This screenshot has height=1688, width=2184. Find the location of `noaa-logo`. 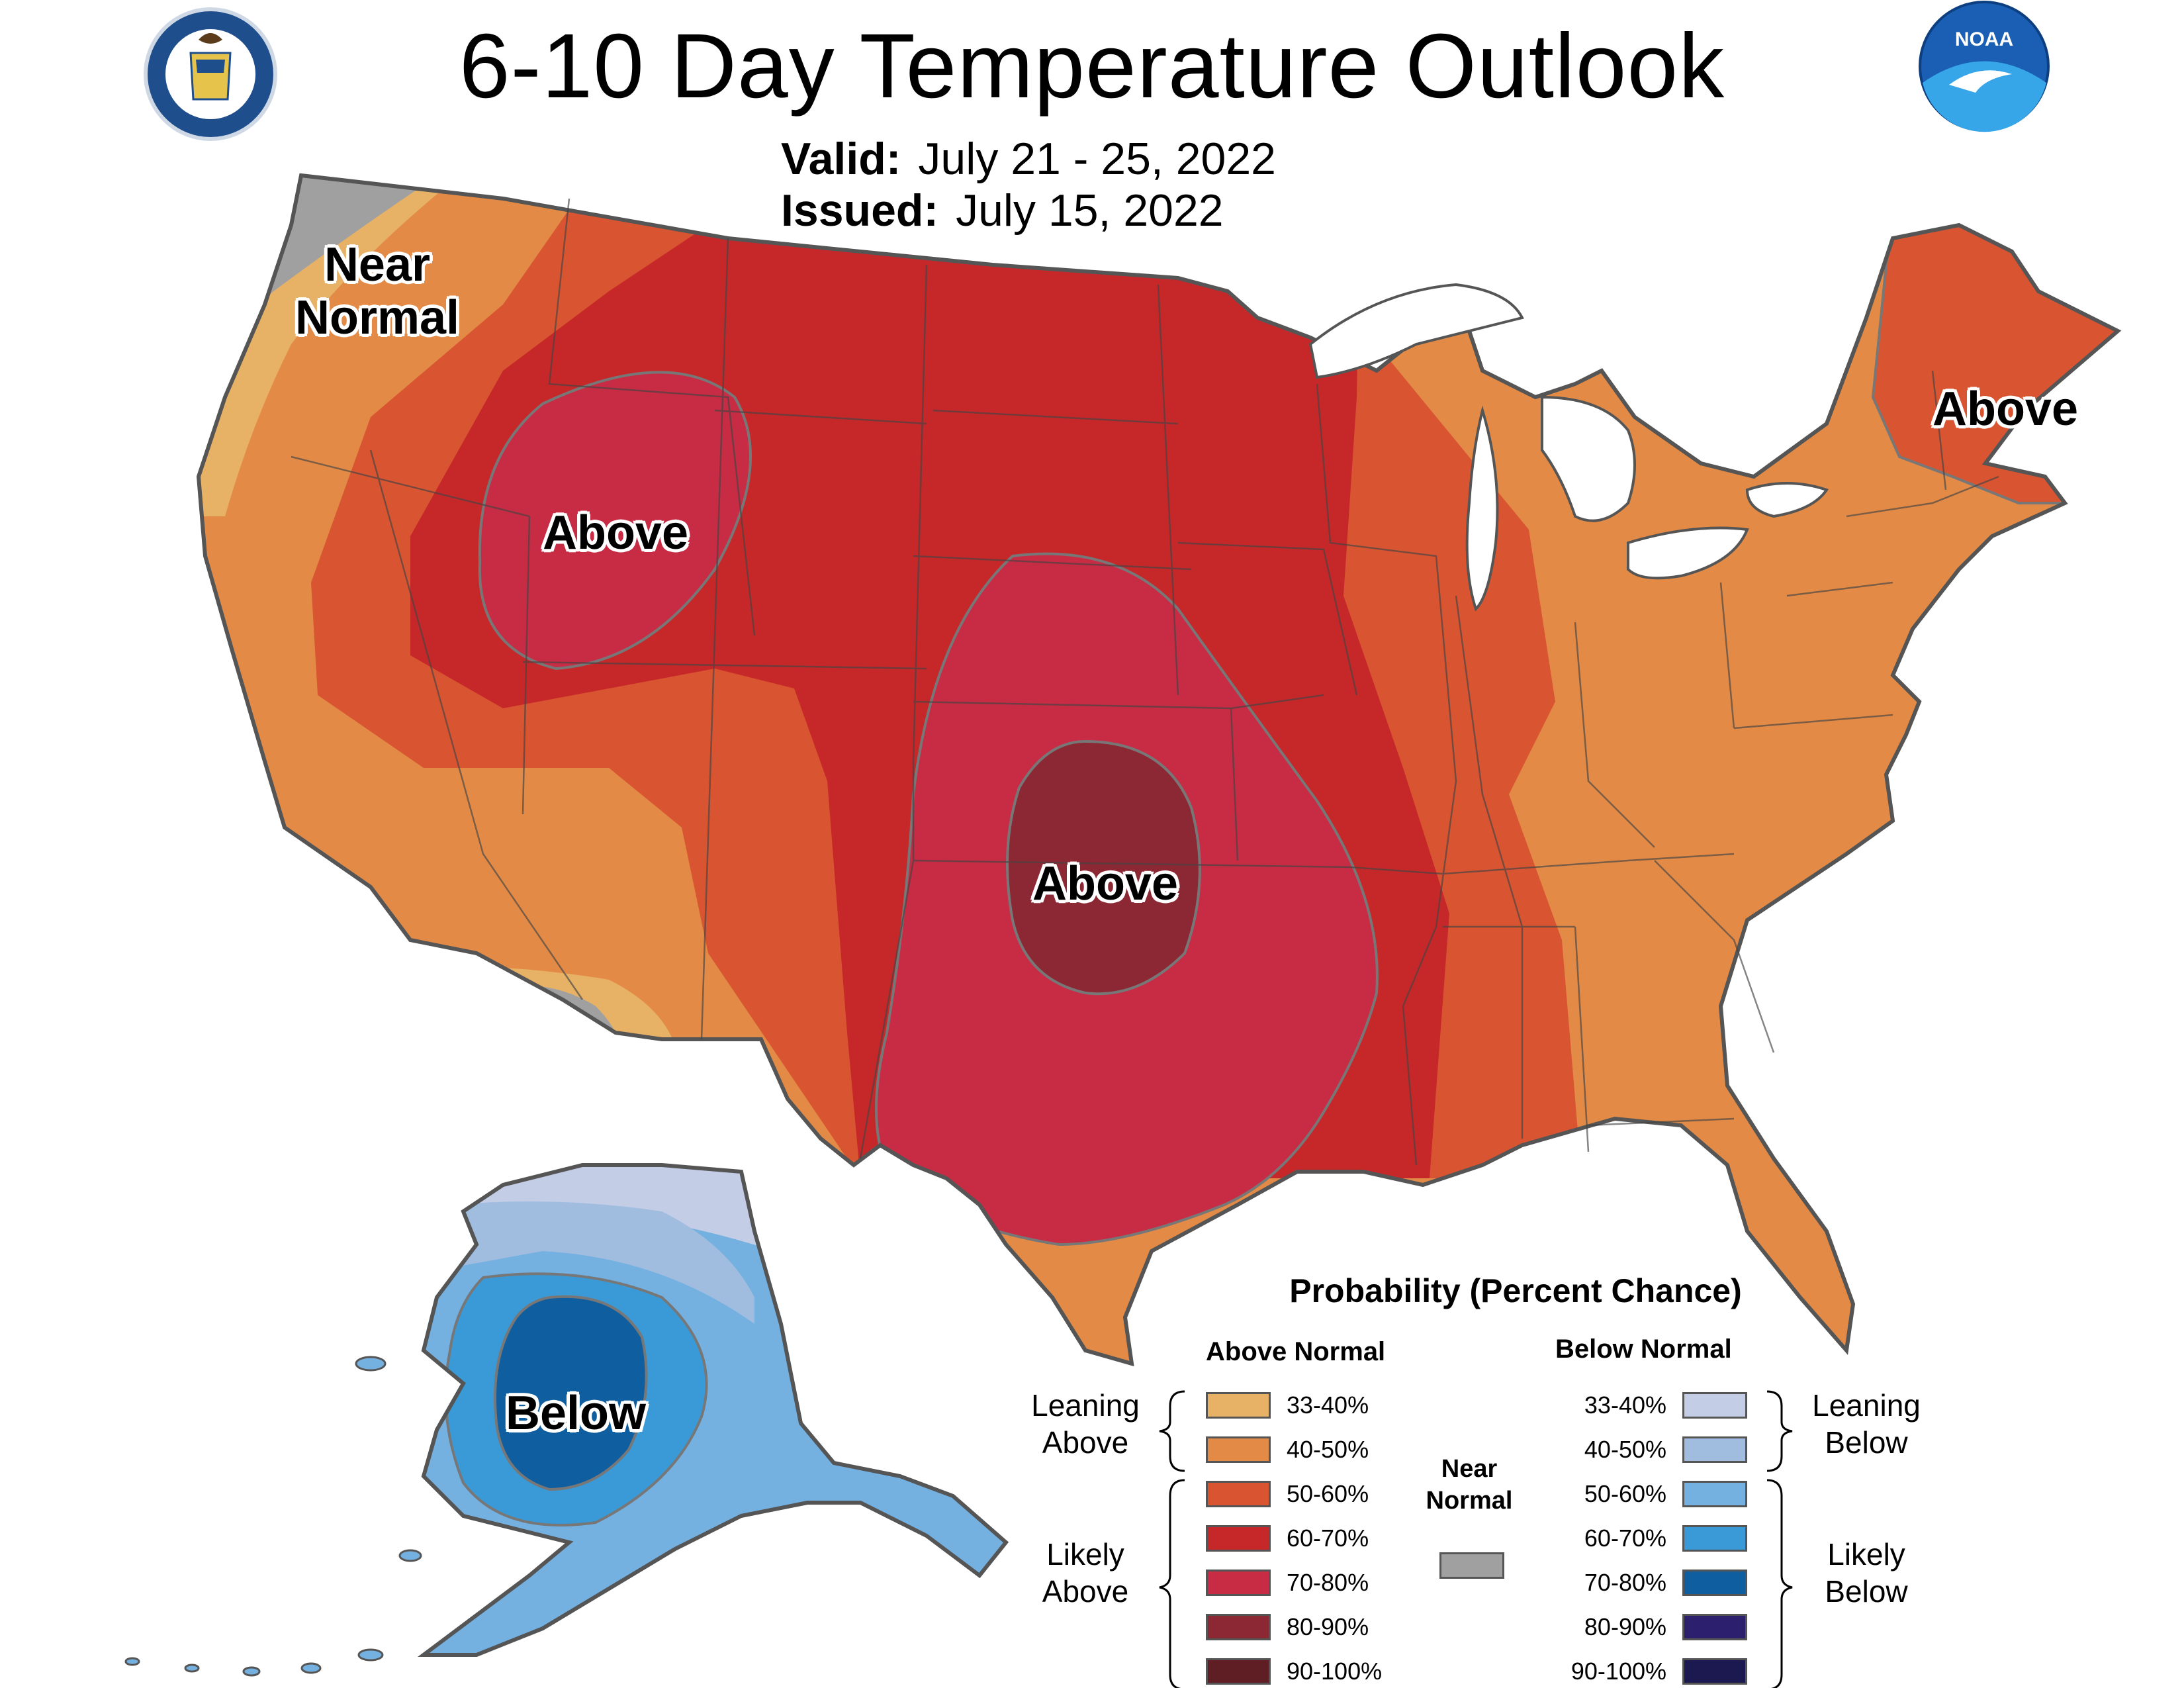

noaa-logo is located at coordinates (1985, 66).